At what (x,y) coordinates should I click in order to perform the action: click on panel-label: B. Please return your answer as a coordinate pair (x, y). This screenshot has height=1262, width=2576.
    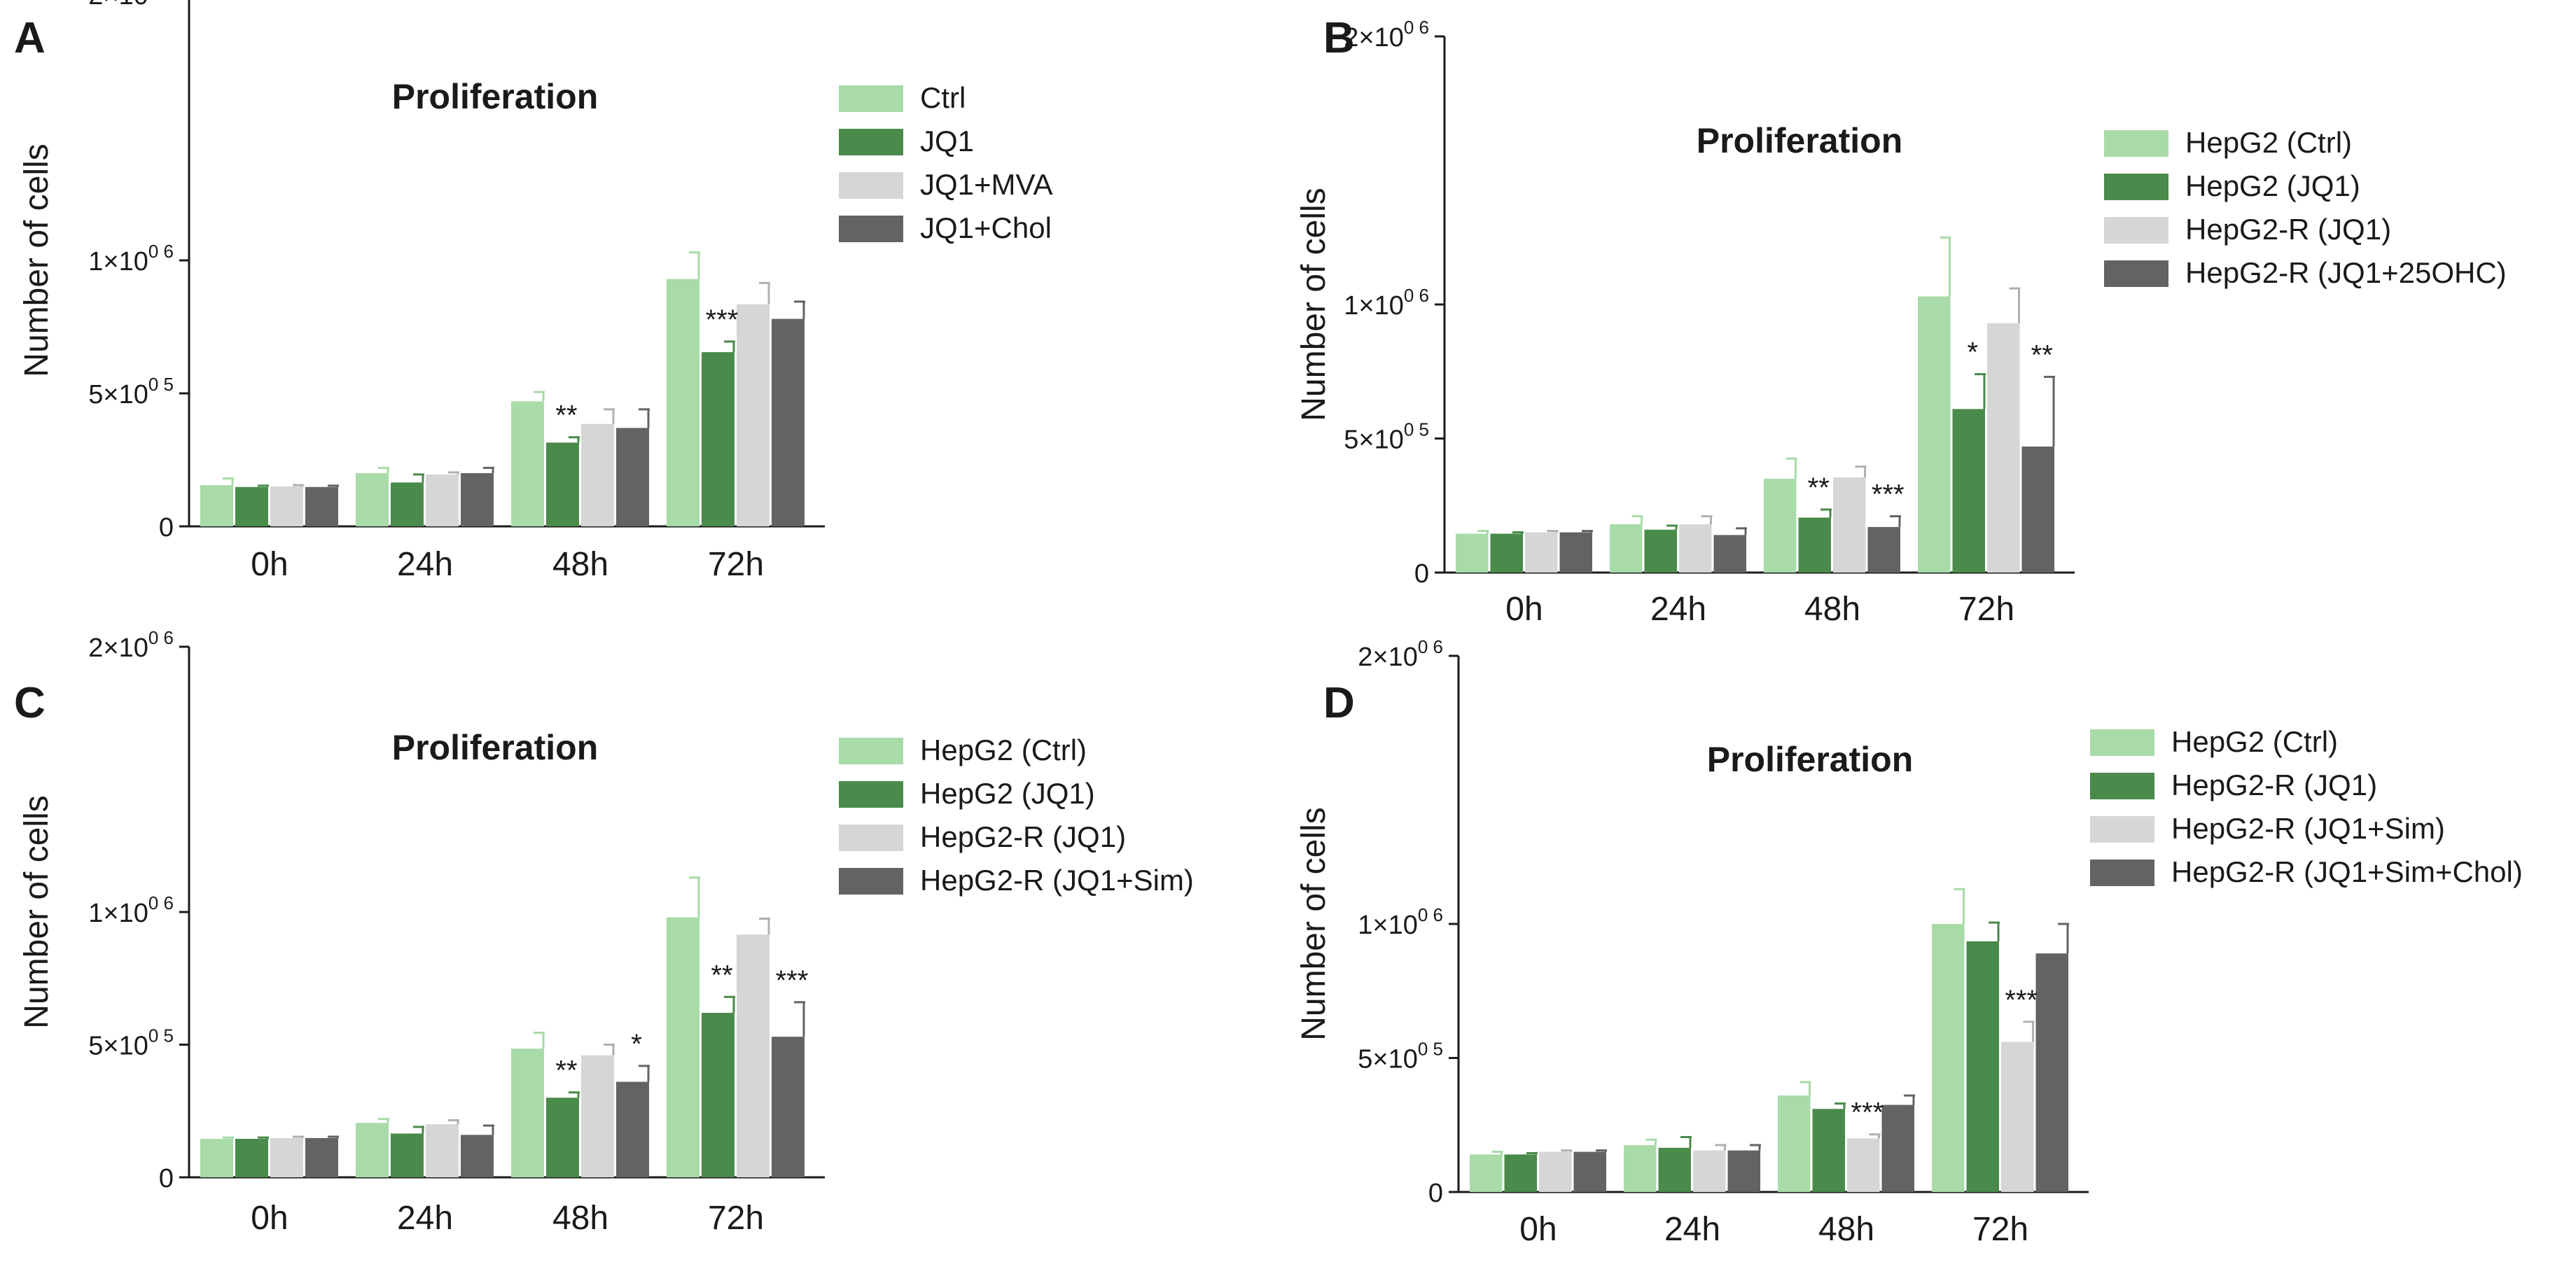
    Looking at the image, I should click on (1339, 38).